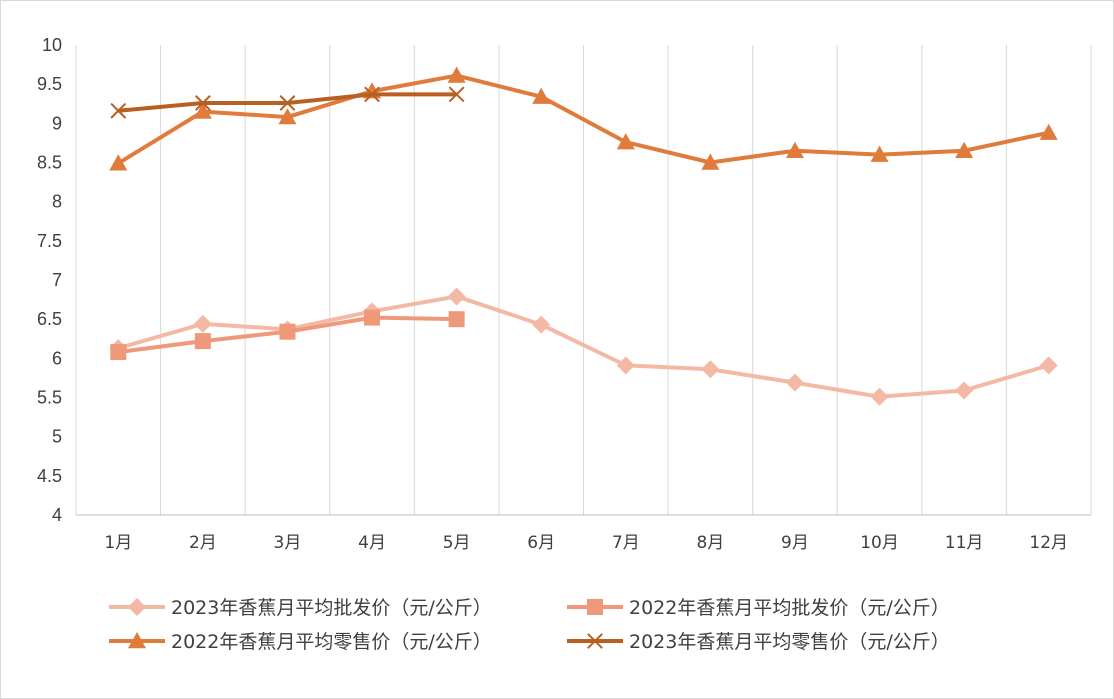  Describe the element at coordinates (49, 319) in the screenshot. I see `y-tick-label: 6.5` at that location.